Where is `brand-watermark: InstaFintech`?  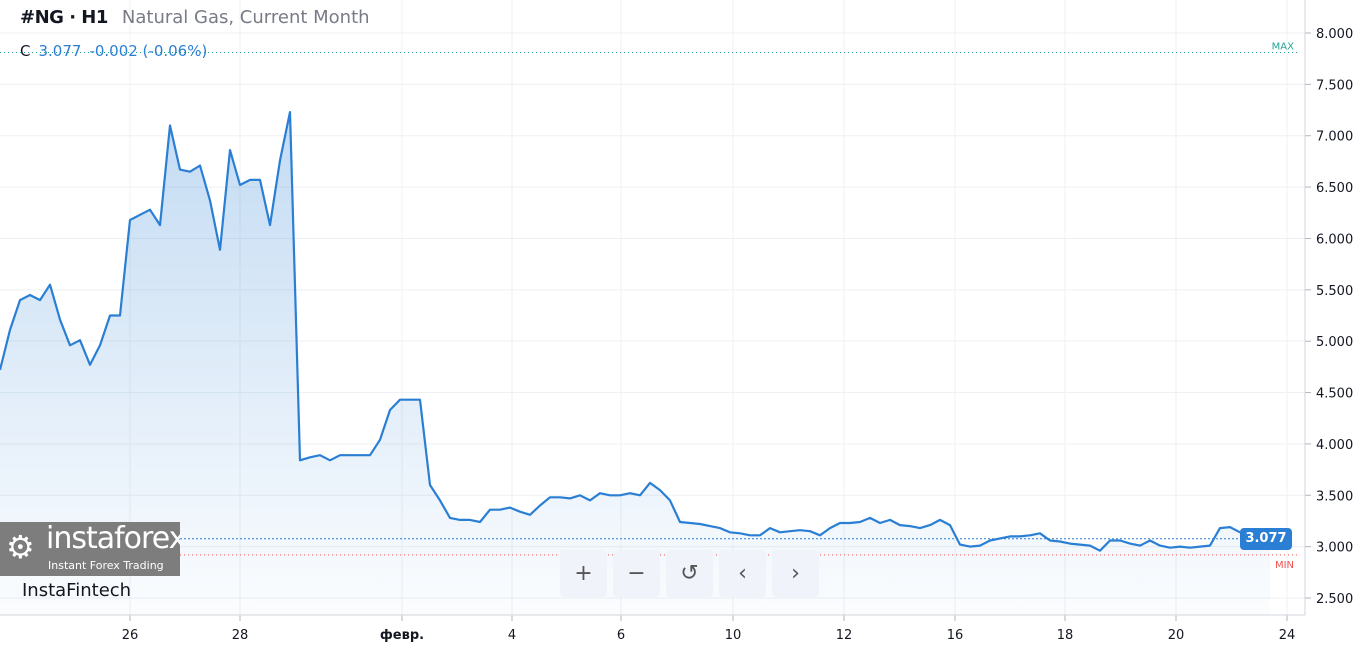 brand-watermark: InstaFintech is located at coordinates (77, 590).